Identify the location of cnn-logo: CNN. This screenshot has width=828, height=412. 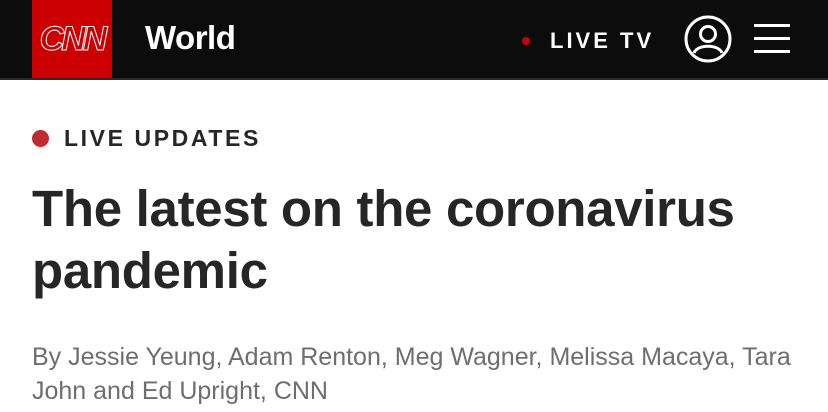
(72, 39).